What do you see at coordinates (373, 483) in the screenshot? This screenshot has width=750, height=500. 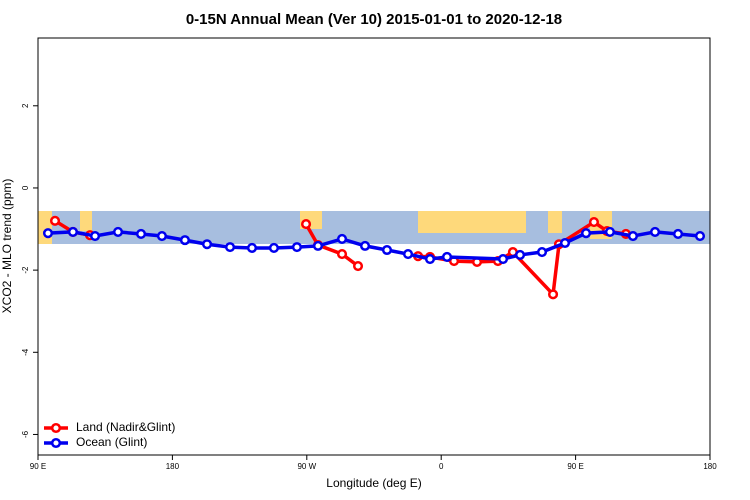 I see `x-axis-label: Longitude (deg E)` at bounding box center [373, 483].